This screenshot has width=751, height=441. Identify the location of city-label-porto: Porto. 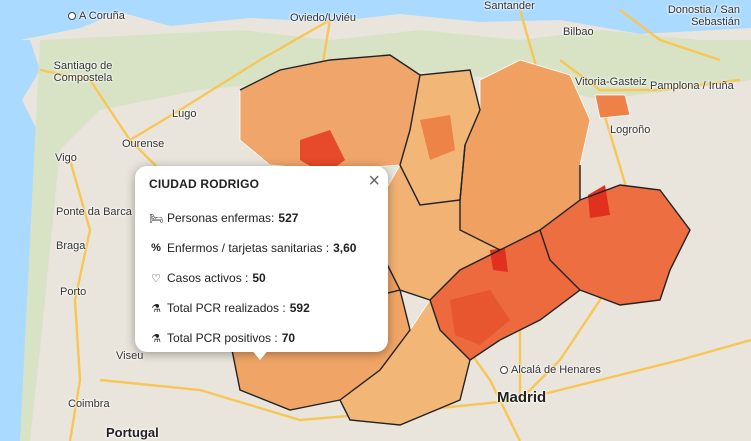
(73, 292).